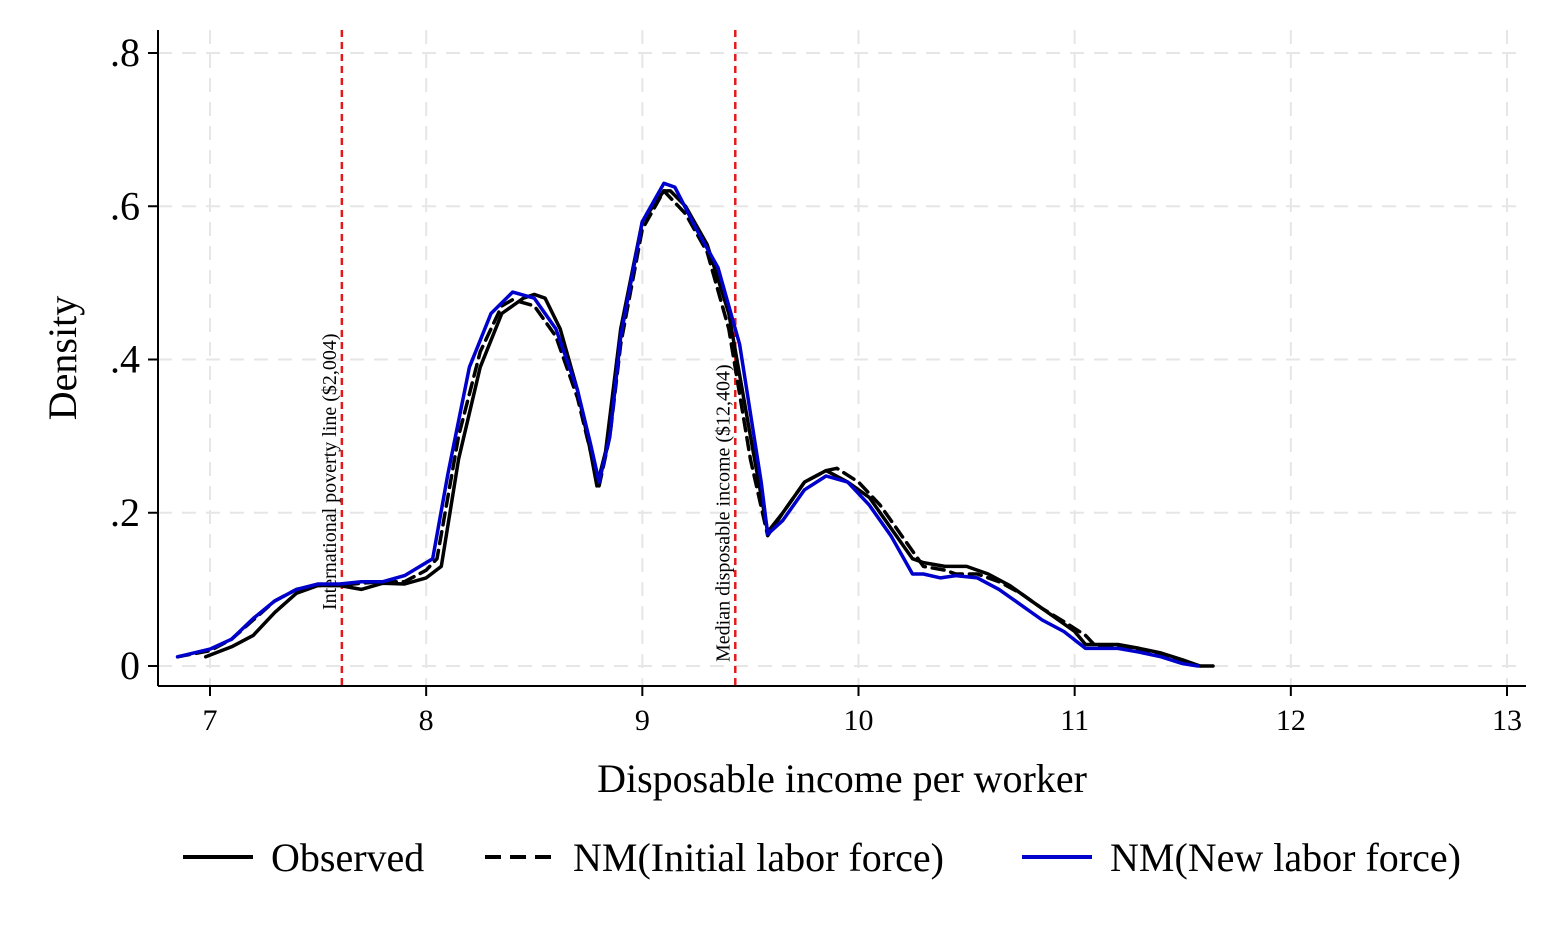 Image resolution: width=1560 pixels, height=936 pixels. I want to click on legend-label-3: NM(New labor force), so click(1285, 857).